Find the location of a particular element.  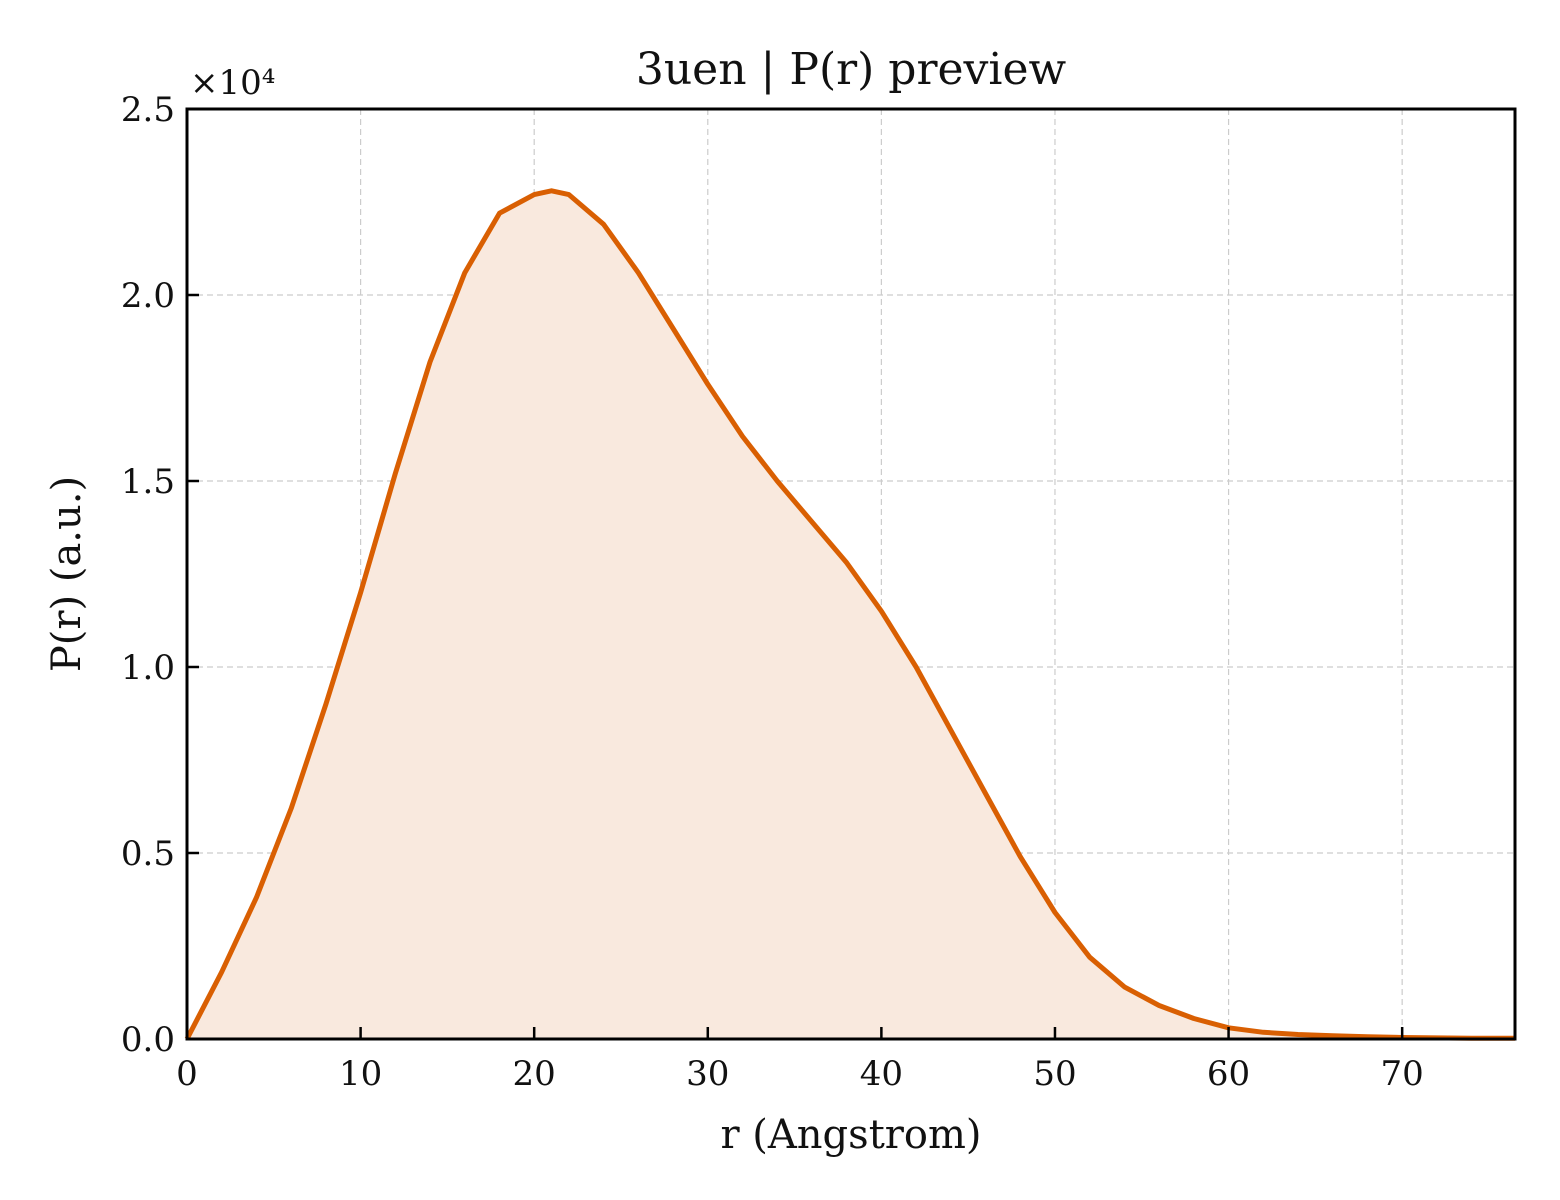

y-tick-label: 1.5 is located at coordinates (148, 482).